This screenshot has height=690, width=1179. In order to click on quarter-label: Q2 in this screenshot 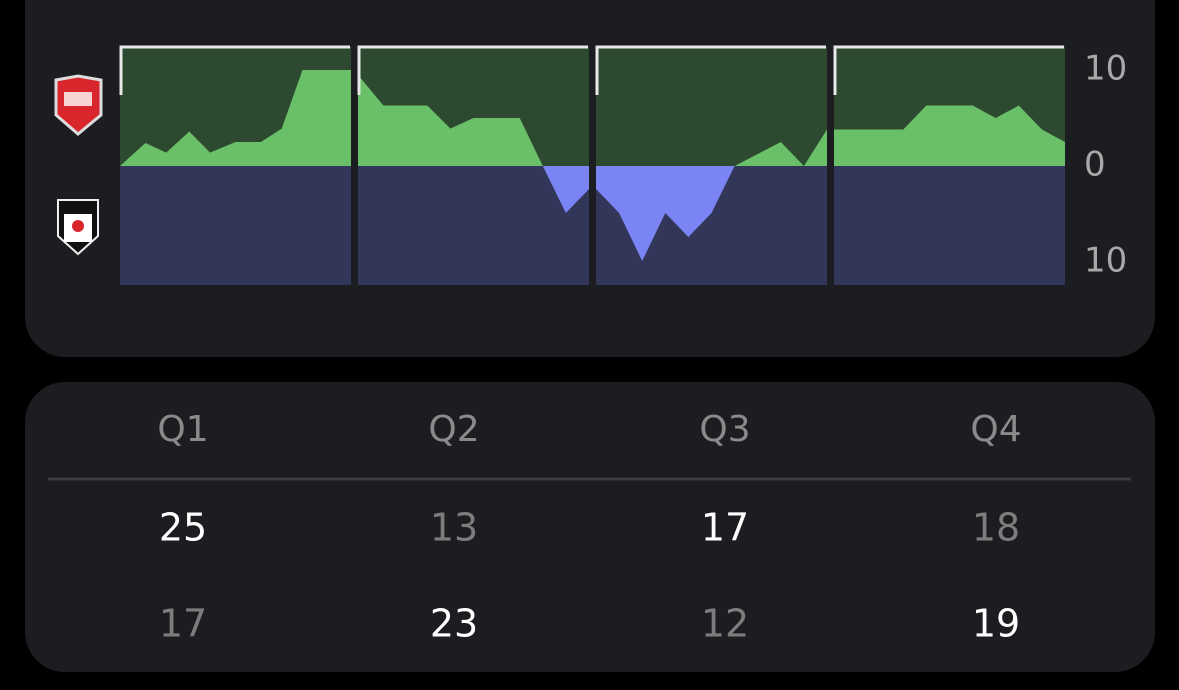, I will do `click(453, 429)`.